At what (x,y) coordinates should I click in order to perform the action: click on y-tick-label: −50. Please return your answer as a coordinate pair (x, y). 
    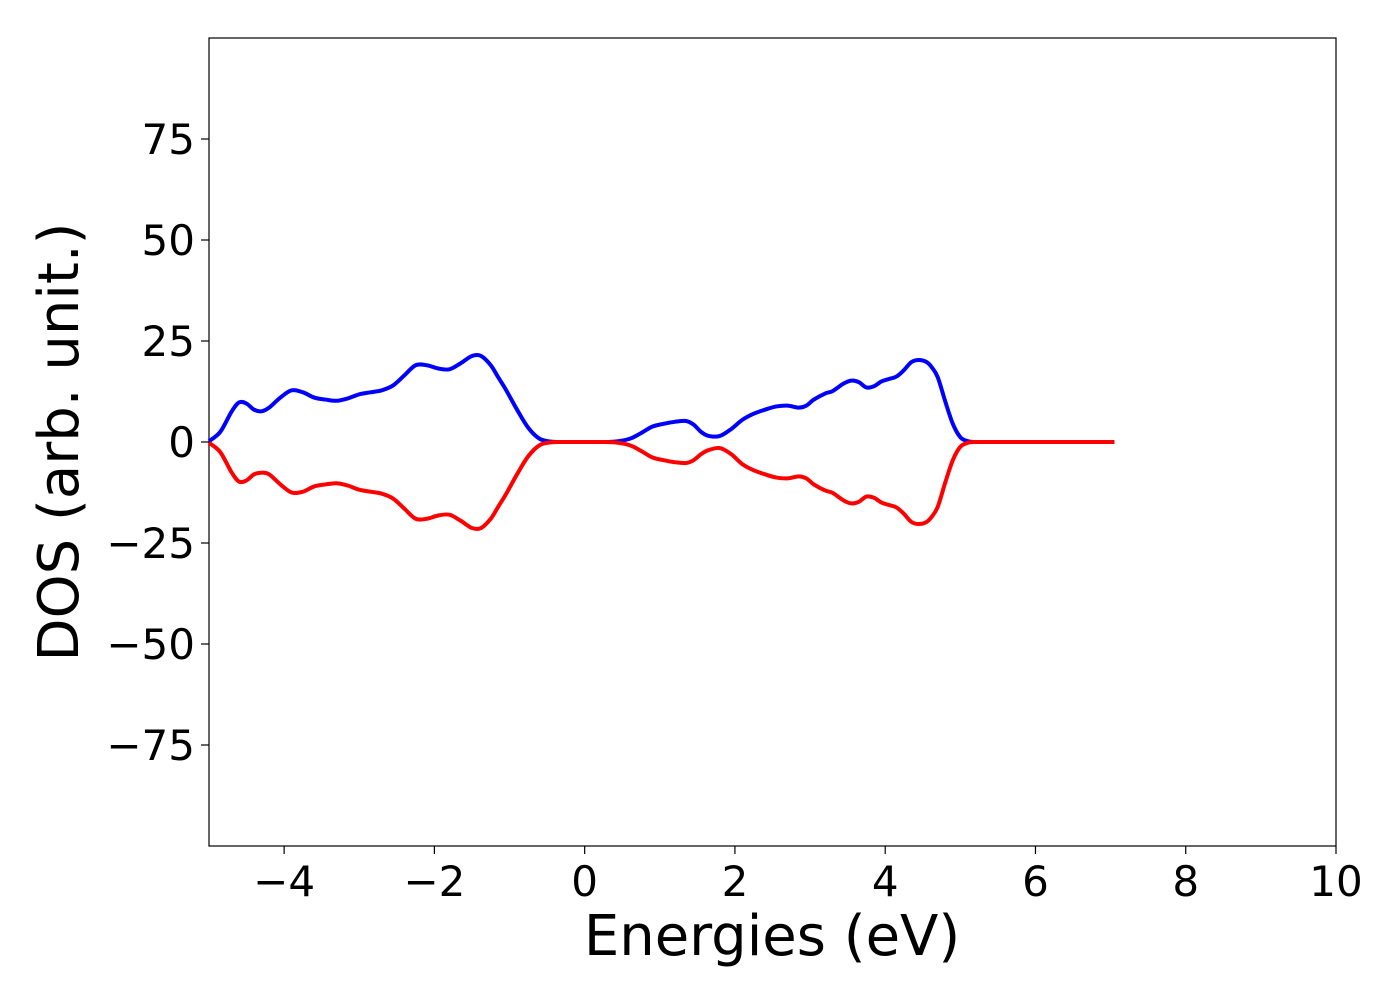
    Looking at the image, I should click on (150, 644).